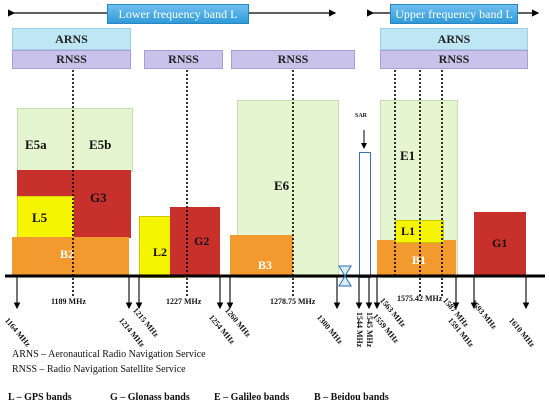 This screenshot has width=550, height=408. Describe the element at coordinates (408, 231) in the screenshot. I see `l1-label: L1` at that location.